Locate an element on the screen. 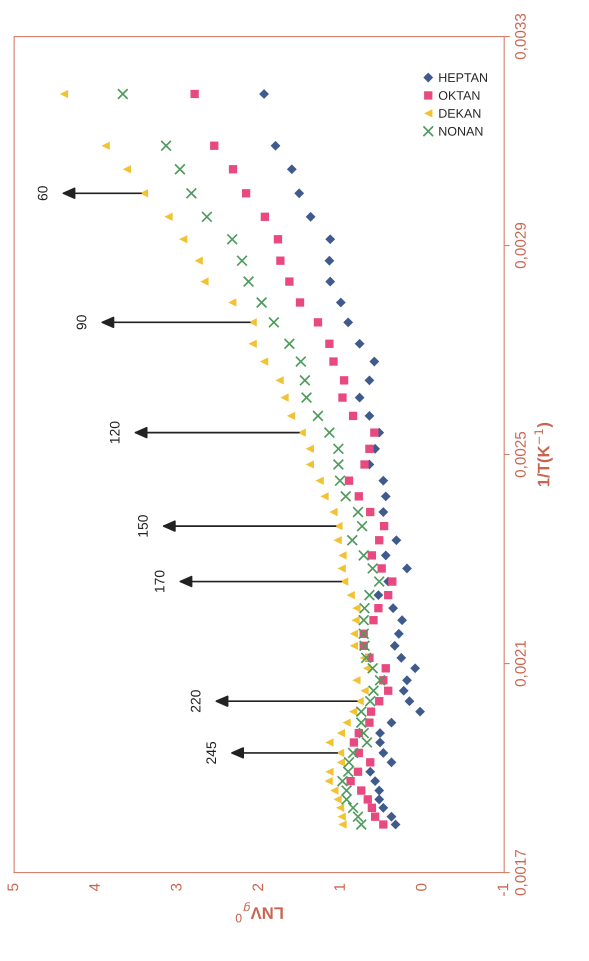 The width and height of the screenshot is (589, 961). y-axis-title: 1/T(K$^{−1}$) is located at coordinates (543, 454).